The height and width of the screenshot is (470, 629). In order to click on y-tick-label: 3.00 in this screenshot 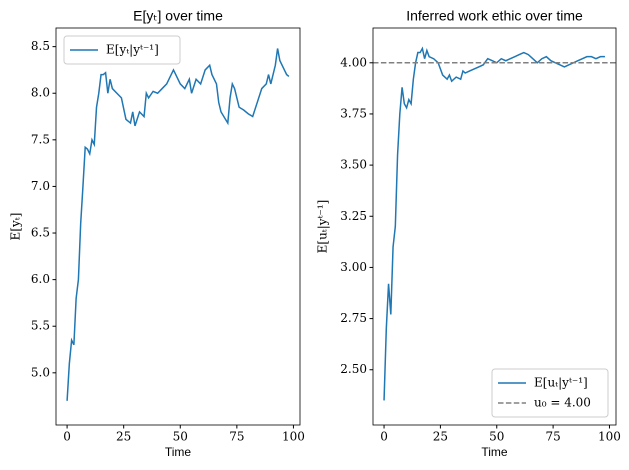, I will do `click(353, 267)`.